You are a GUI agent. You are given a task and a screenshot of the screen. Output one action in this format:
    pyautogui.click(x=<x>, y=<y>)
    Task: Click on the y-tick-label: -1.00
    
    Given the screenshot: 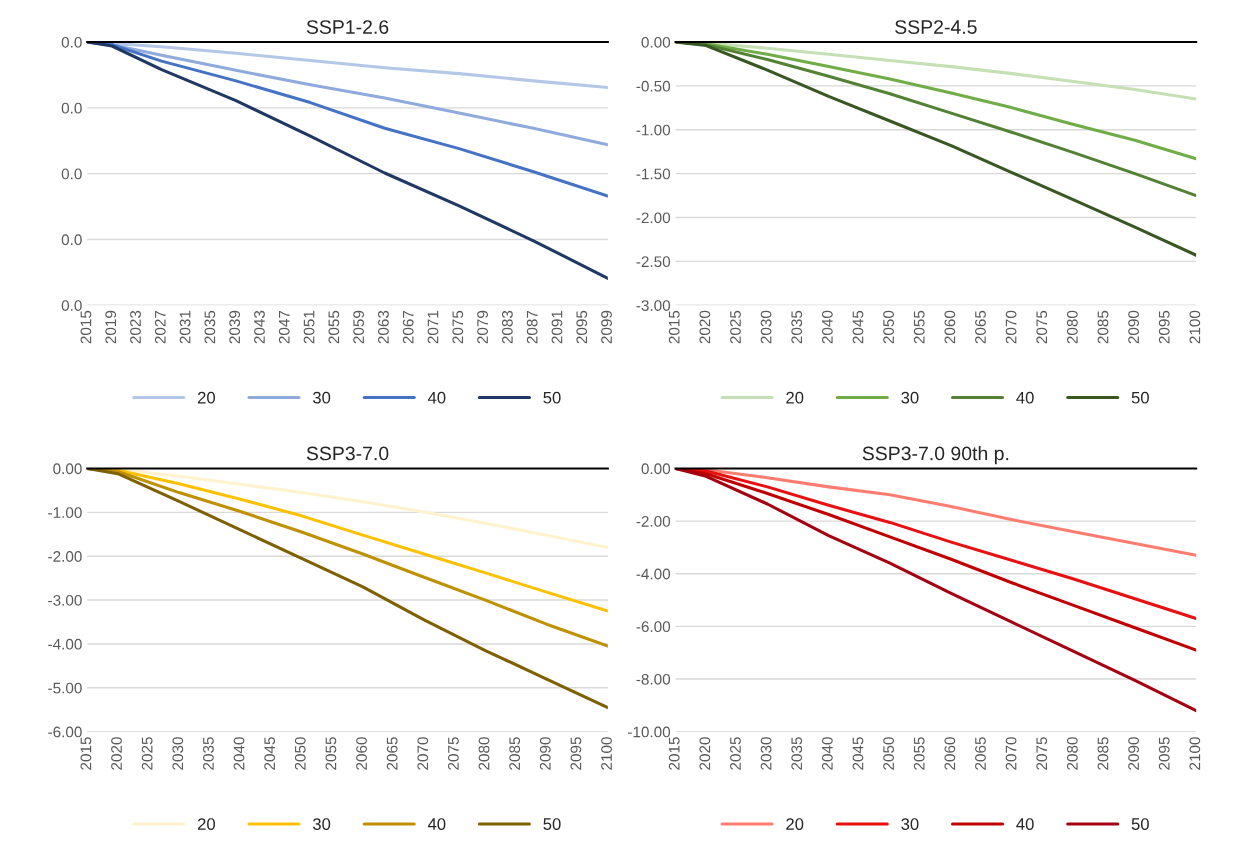 What is the action you would take?
    pyautogui.click(x=653, y=130)
    